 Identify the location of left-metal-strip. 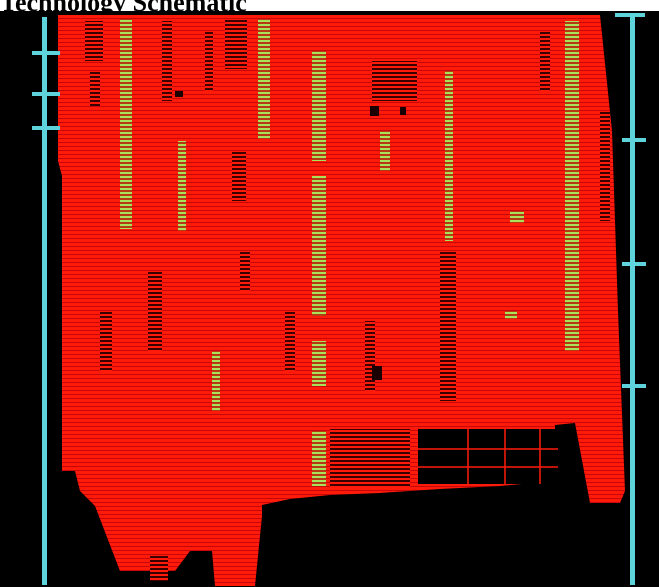
(69, 321).